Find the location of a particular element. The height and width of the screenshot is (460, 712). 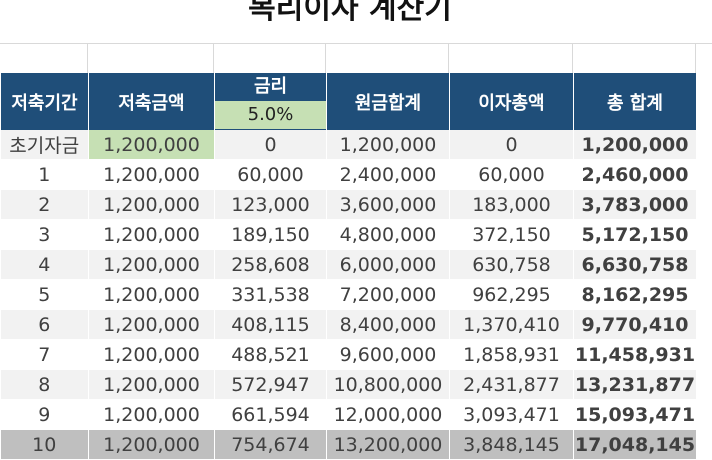

principal-cell: 4,800,000 is located at coordinates (388, 234).